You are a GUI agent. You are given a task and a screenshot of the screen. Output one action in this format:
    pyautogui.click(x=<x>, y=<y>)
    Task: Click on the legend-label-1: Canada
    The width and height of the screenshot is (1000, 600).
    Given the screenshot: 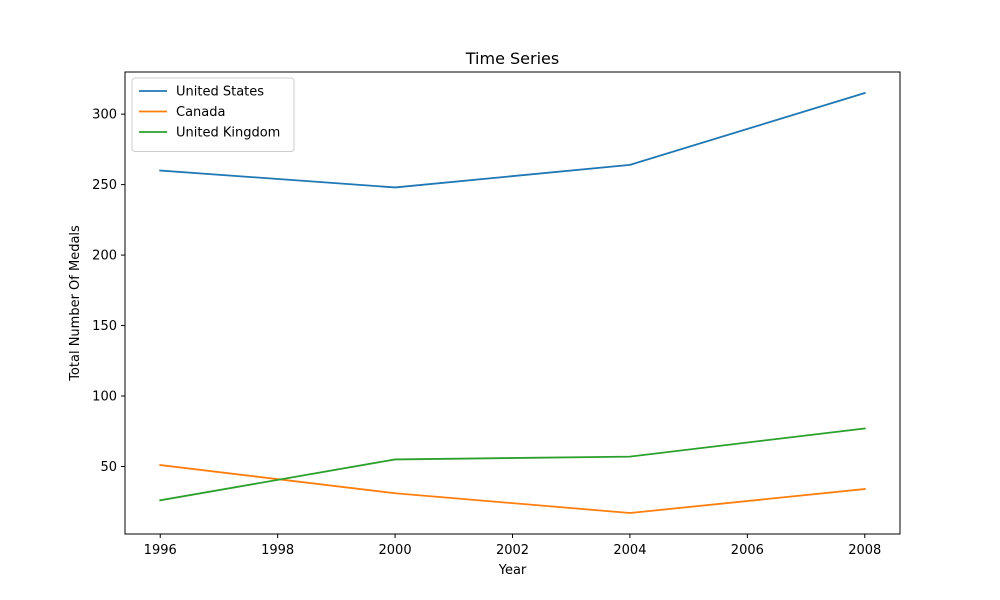 What is the action you would take?
    pyautogui.click(x=200, y=112)
    